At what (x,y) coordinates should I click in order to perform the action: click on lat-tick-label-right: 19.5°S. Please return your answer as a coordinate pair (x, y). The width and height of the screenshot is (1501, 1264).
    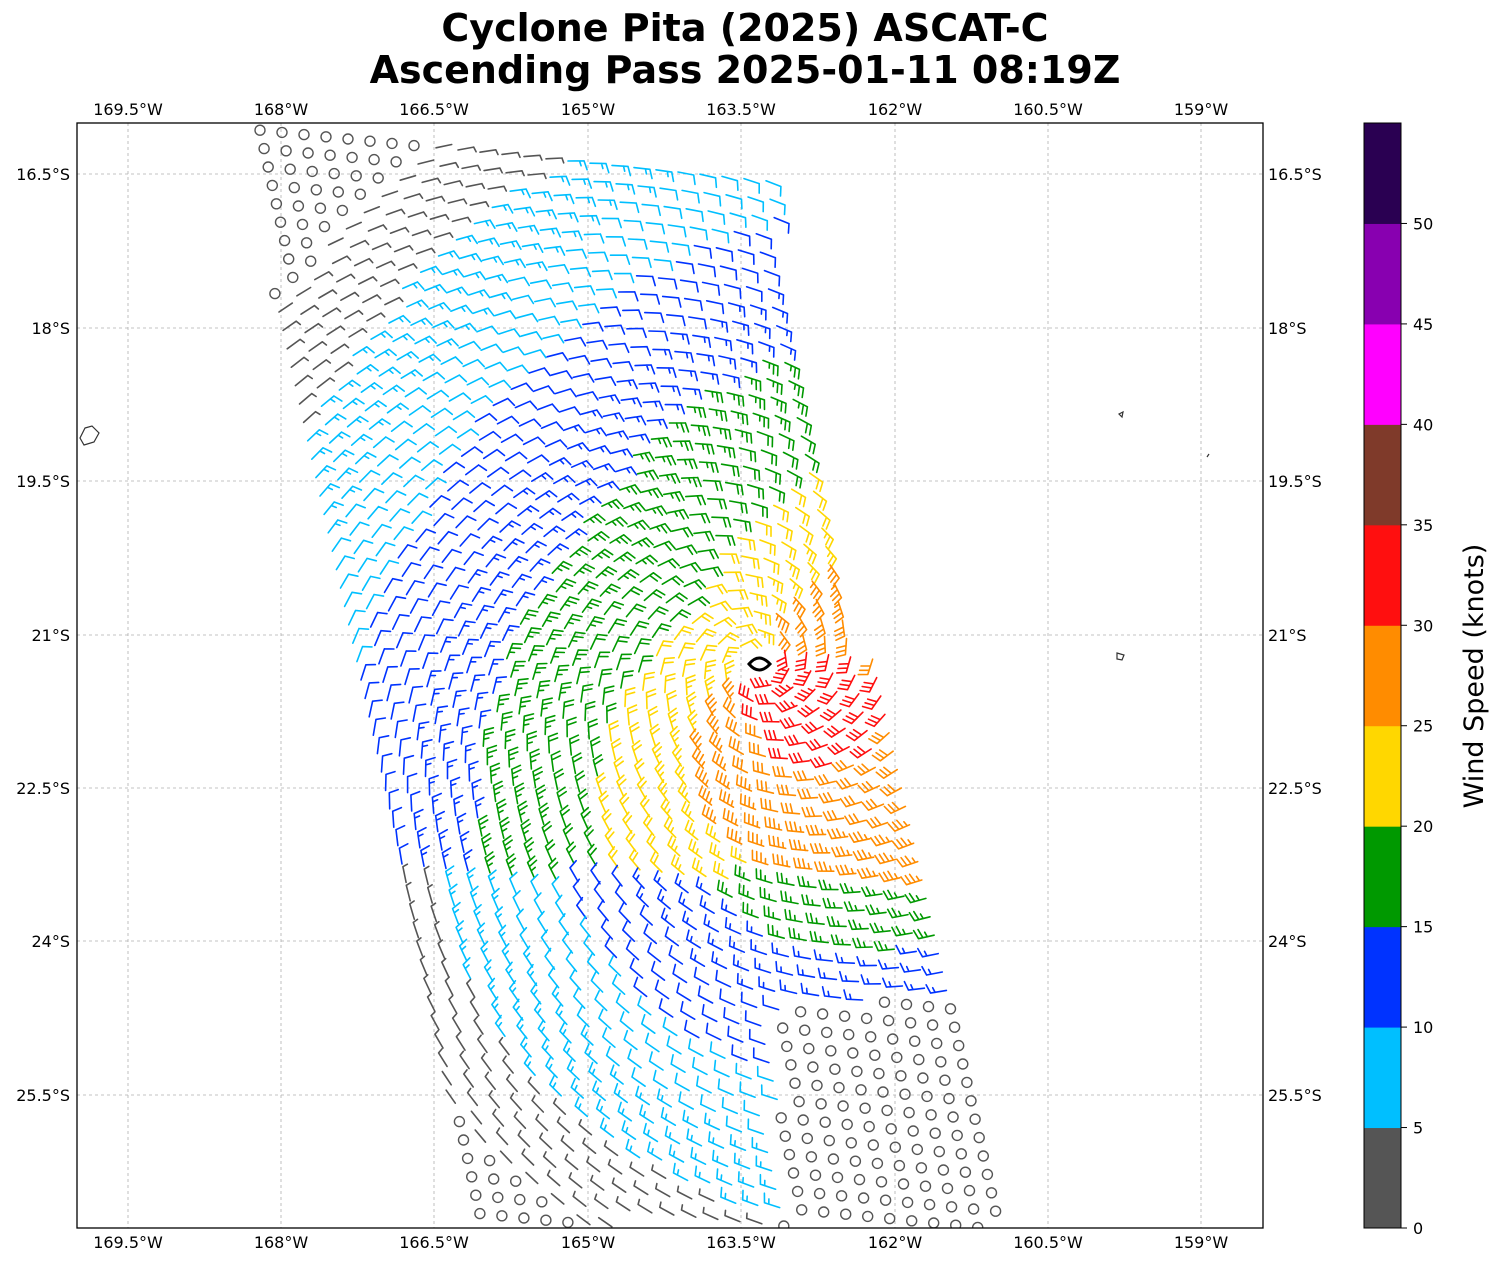
    Looking at the image, I should click on (1295, 481).